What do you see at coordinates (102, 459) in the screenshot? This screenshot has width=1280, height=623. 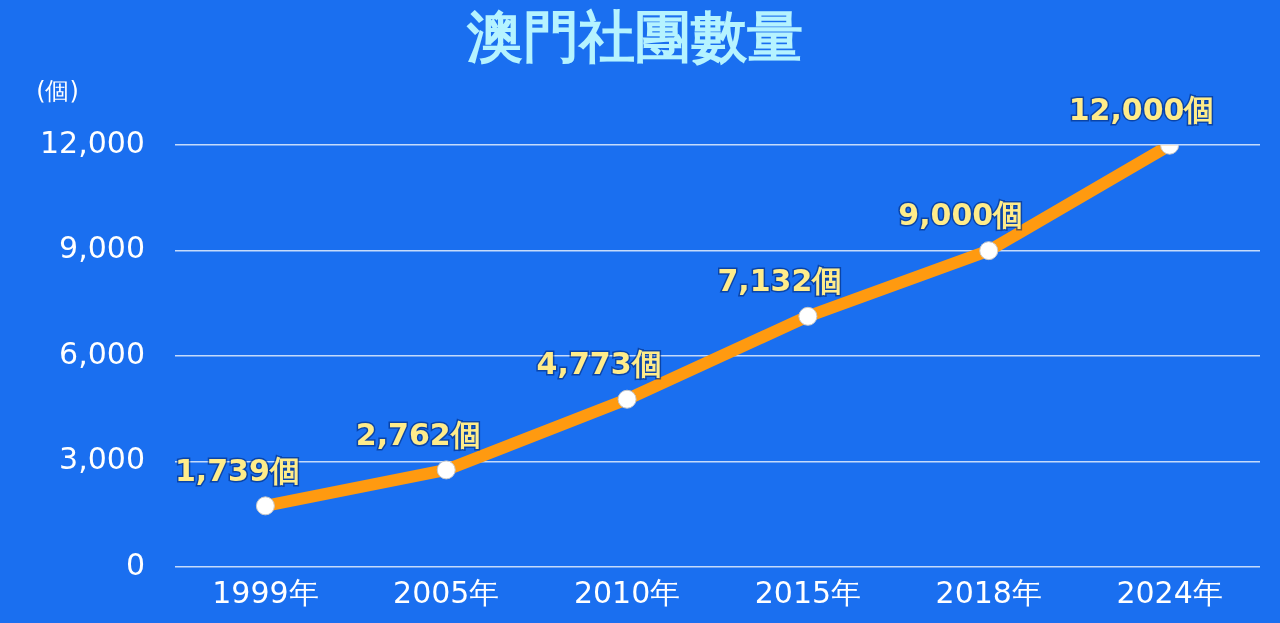 I see `y-tick-label: 3,000` at bounding box center [102, 459].